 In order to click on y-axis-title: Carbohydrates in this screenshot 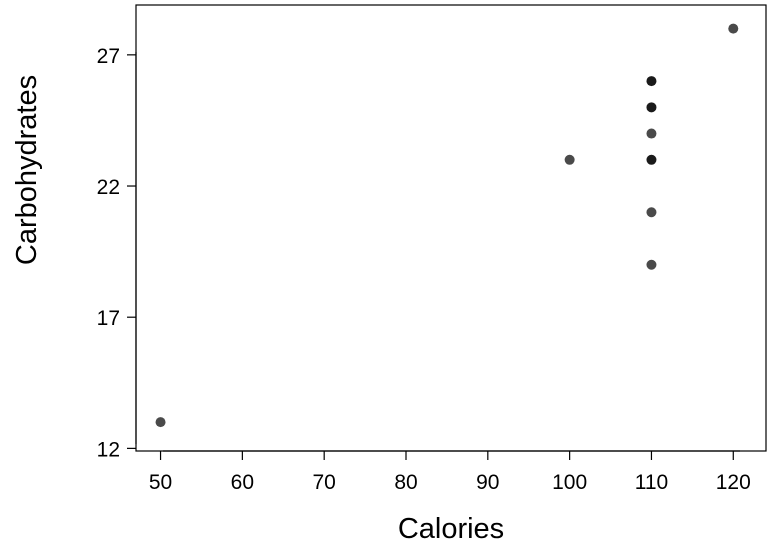, I will do `click(27, 170)`.